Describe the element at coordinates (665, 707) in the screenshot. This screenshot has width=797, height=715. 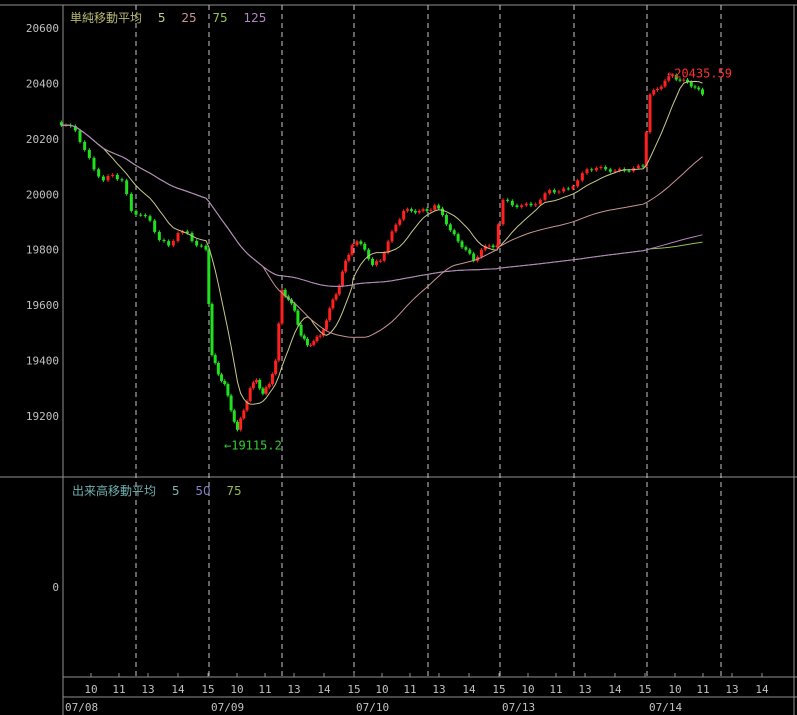
I see `date-label: 07/14` at that location.